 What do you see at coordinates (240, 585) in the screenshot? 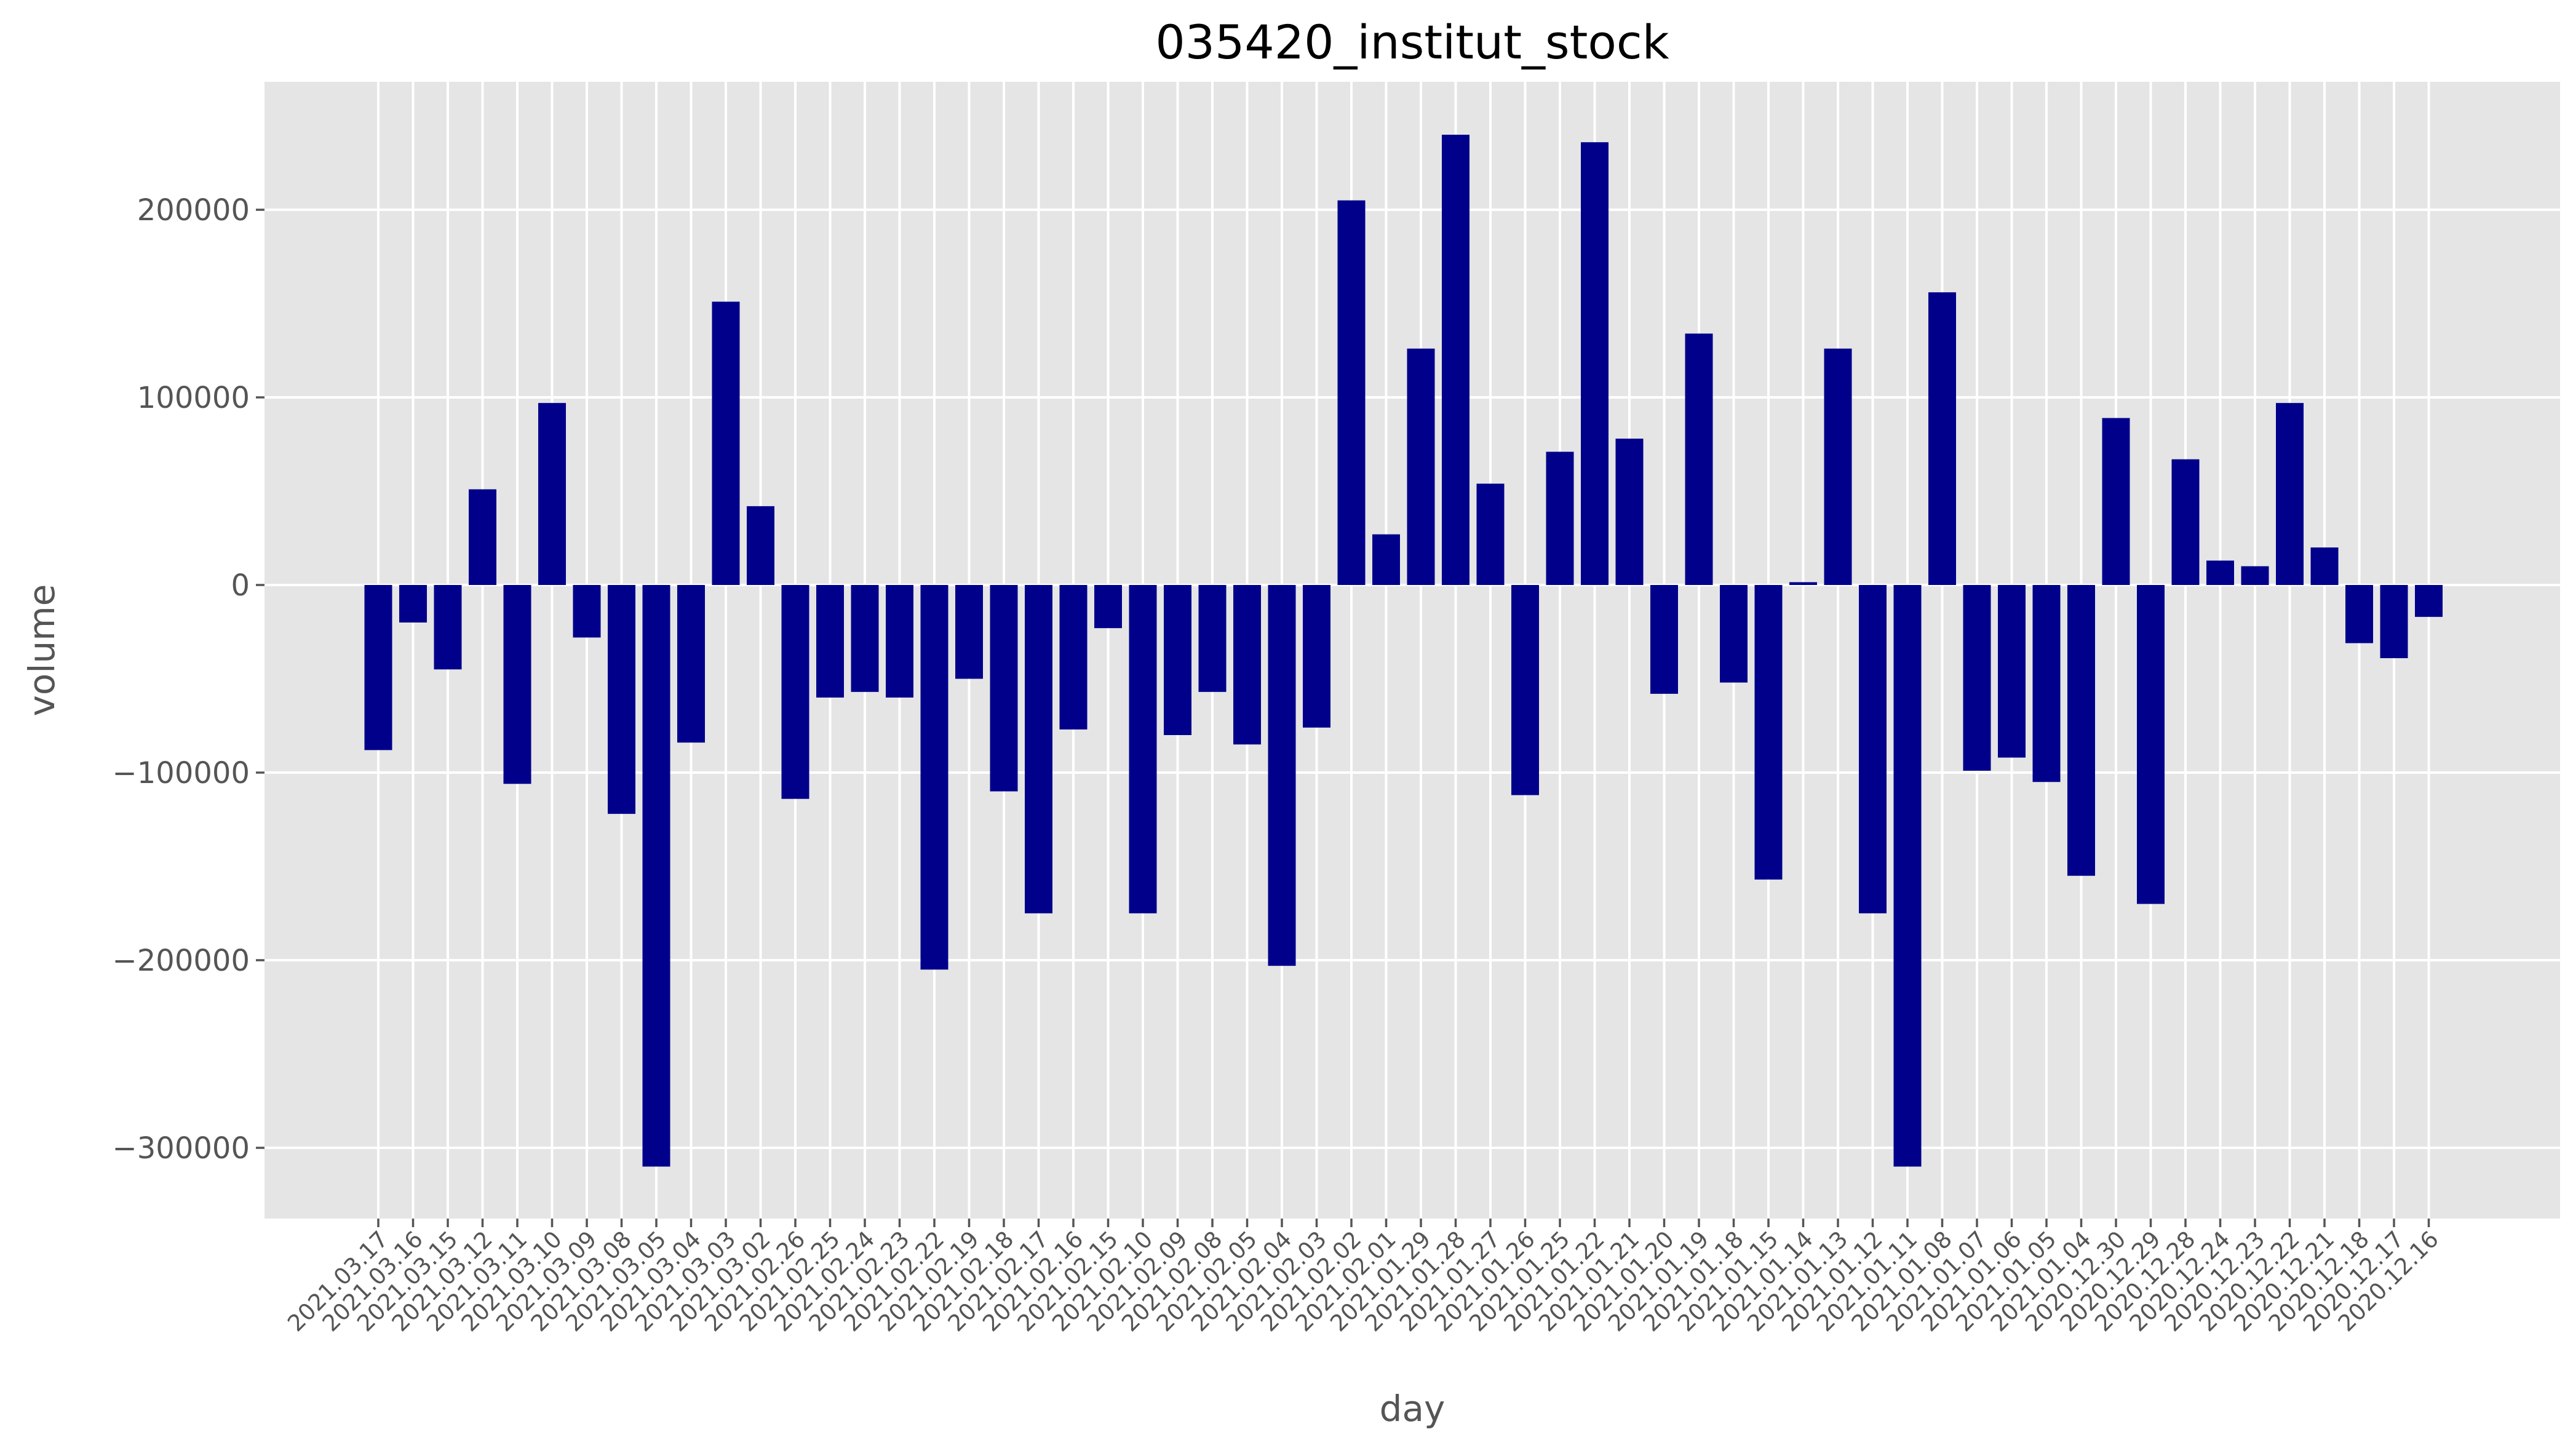
I see `y-tick-label: 0` at bounding box center [240, 585].